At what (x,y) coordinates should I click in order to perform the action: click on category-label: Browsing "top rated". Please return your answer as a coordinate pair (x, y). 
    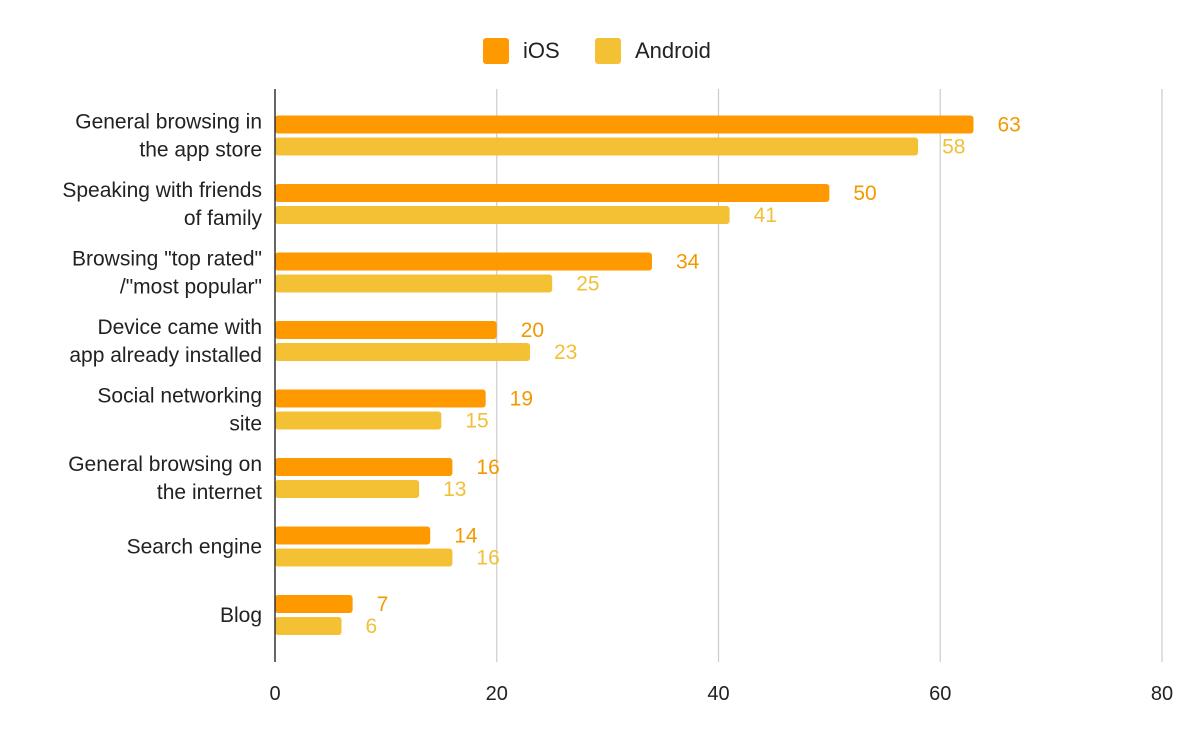
    Looking at the image, I should click on (167, 259).